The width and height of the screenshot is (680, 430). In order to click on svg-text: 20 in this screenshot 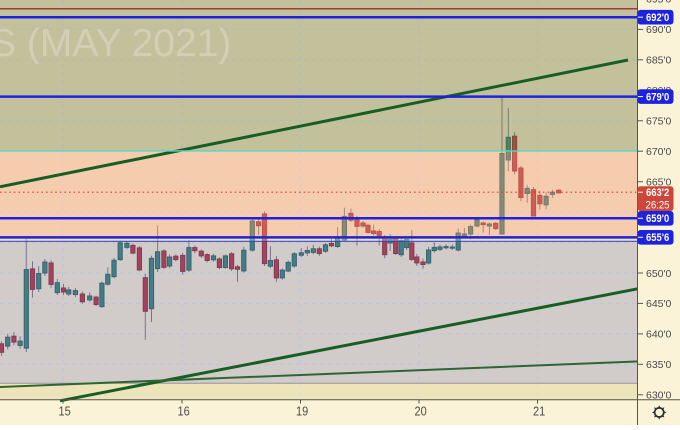, I will do `click(421, 411)`.